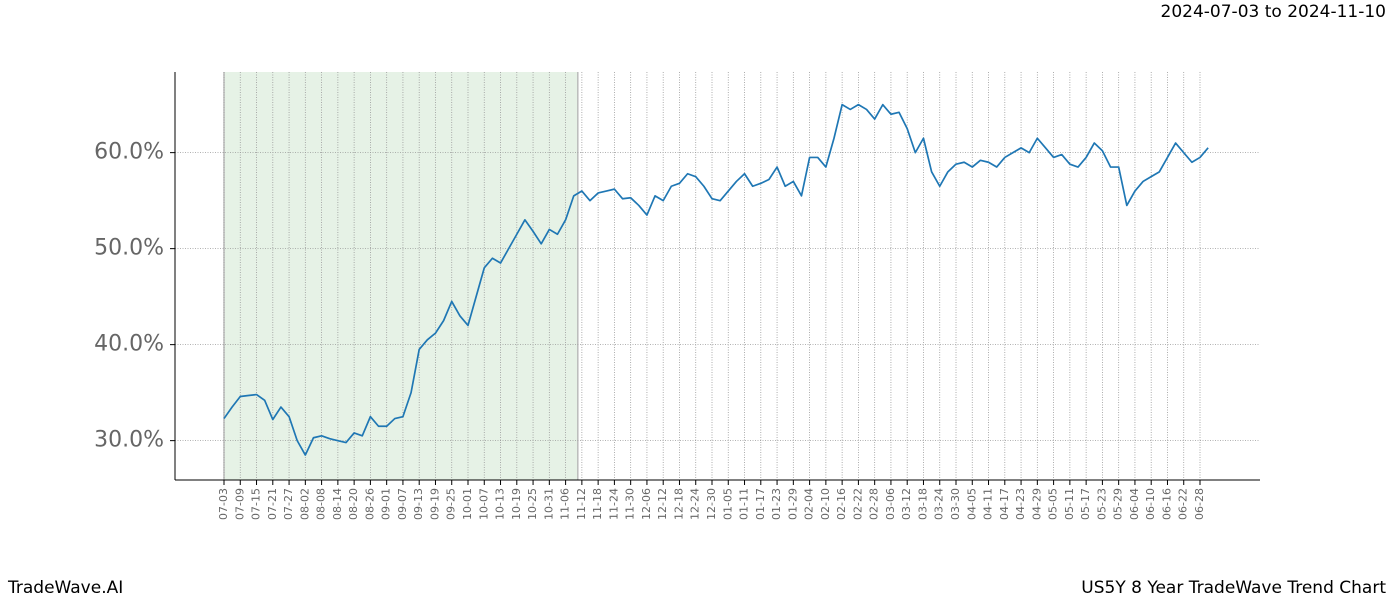  Describe the element at coordinates (776, 504) in the screenshot. I see `x-tick-label: 01-23` at that location.